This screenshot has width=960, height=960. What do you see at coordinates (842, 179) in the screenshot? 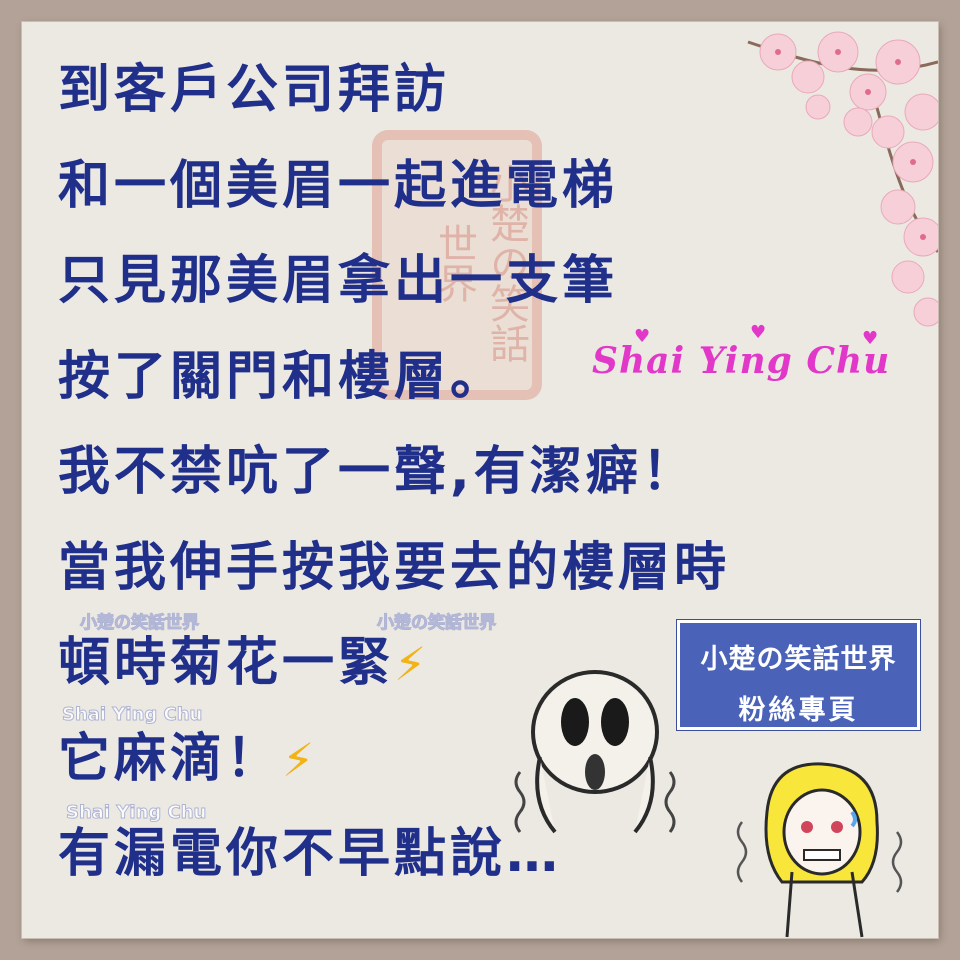
I see `cherry-blossom-decoration` at bounding box center [842, 179].